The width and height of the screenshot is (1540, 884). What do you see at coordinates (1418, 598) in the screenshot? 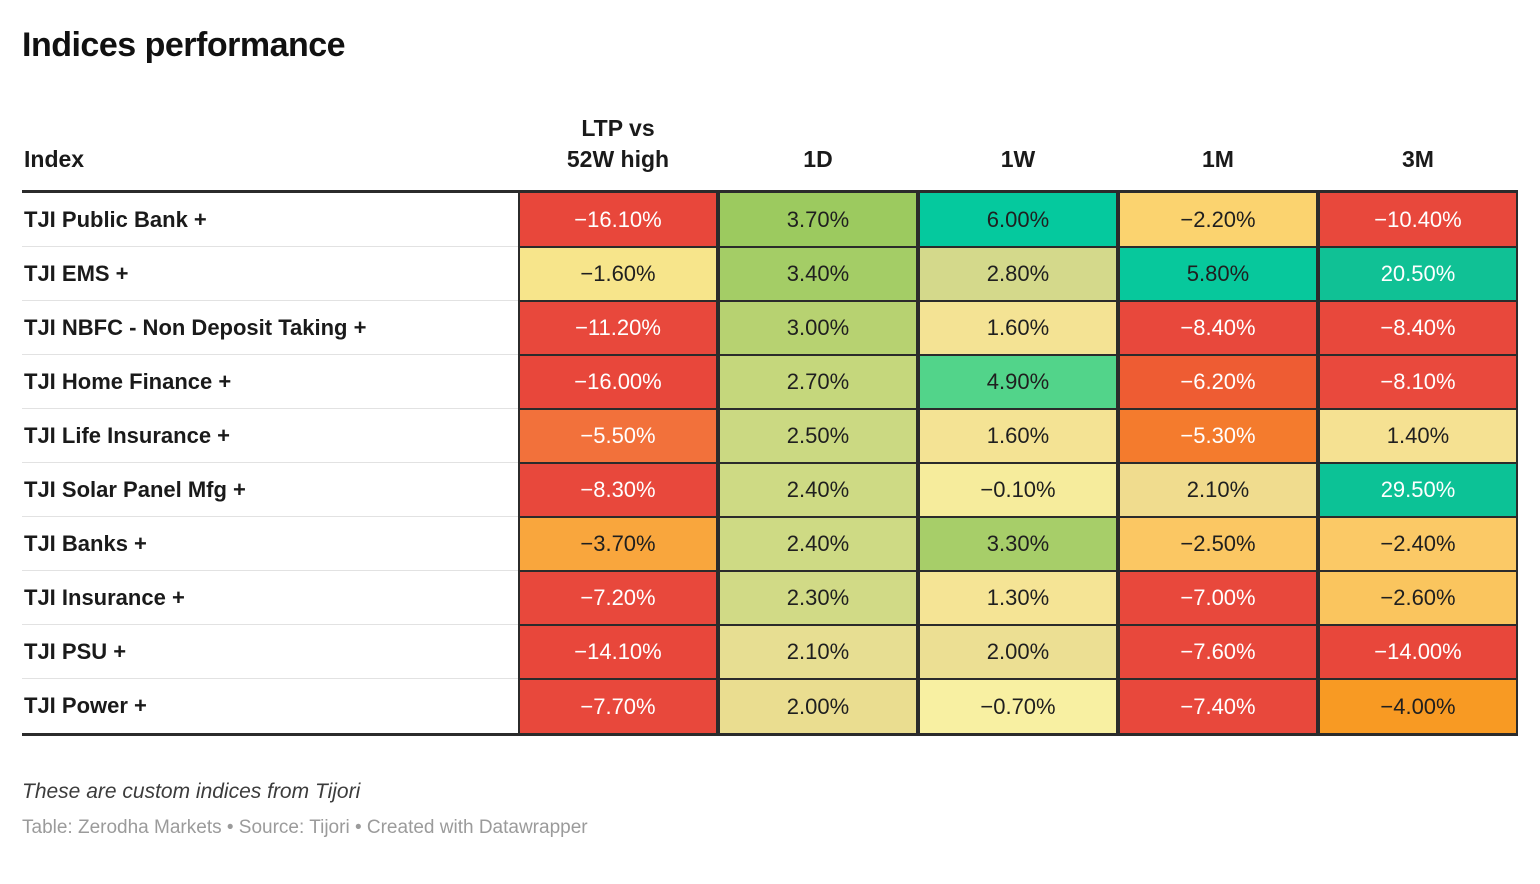
I see `cell-3m: −2.60%` at bounding box center [1418, 598].